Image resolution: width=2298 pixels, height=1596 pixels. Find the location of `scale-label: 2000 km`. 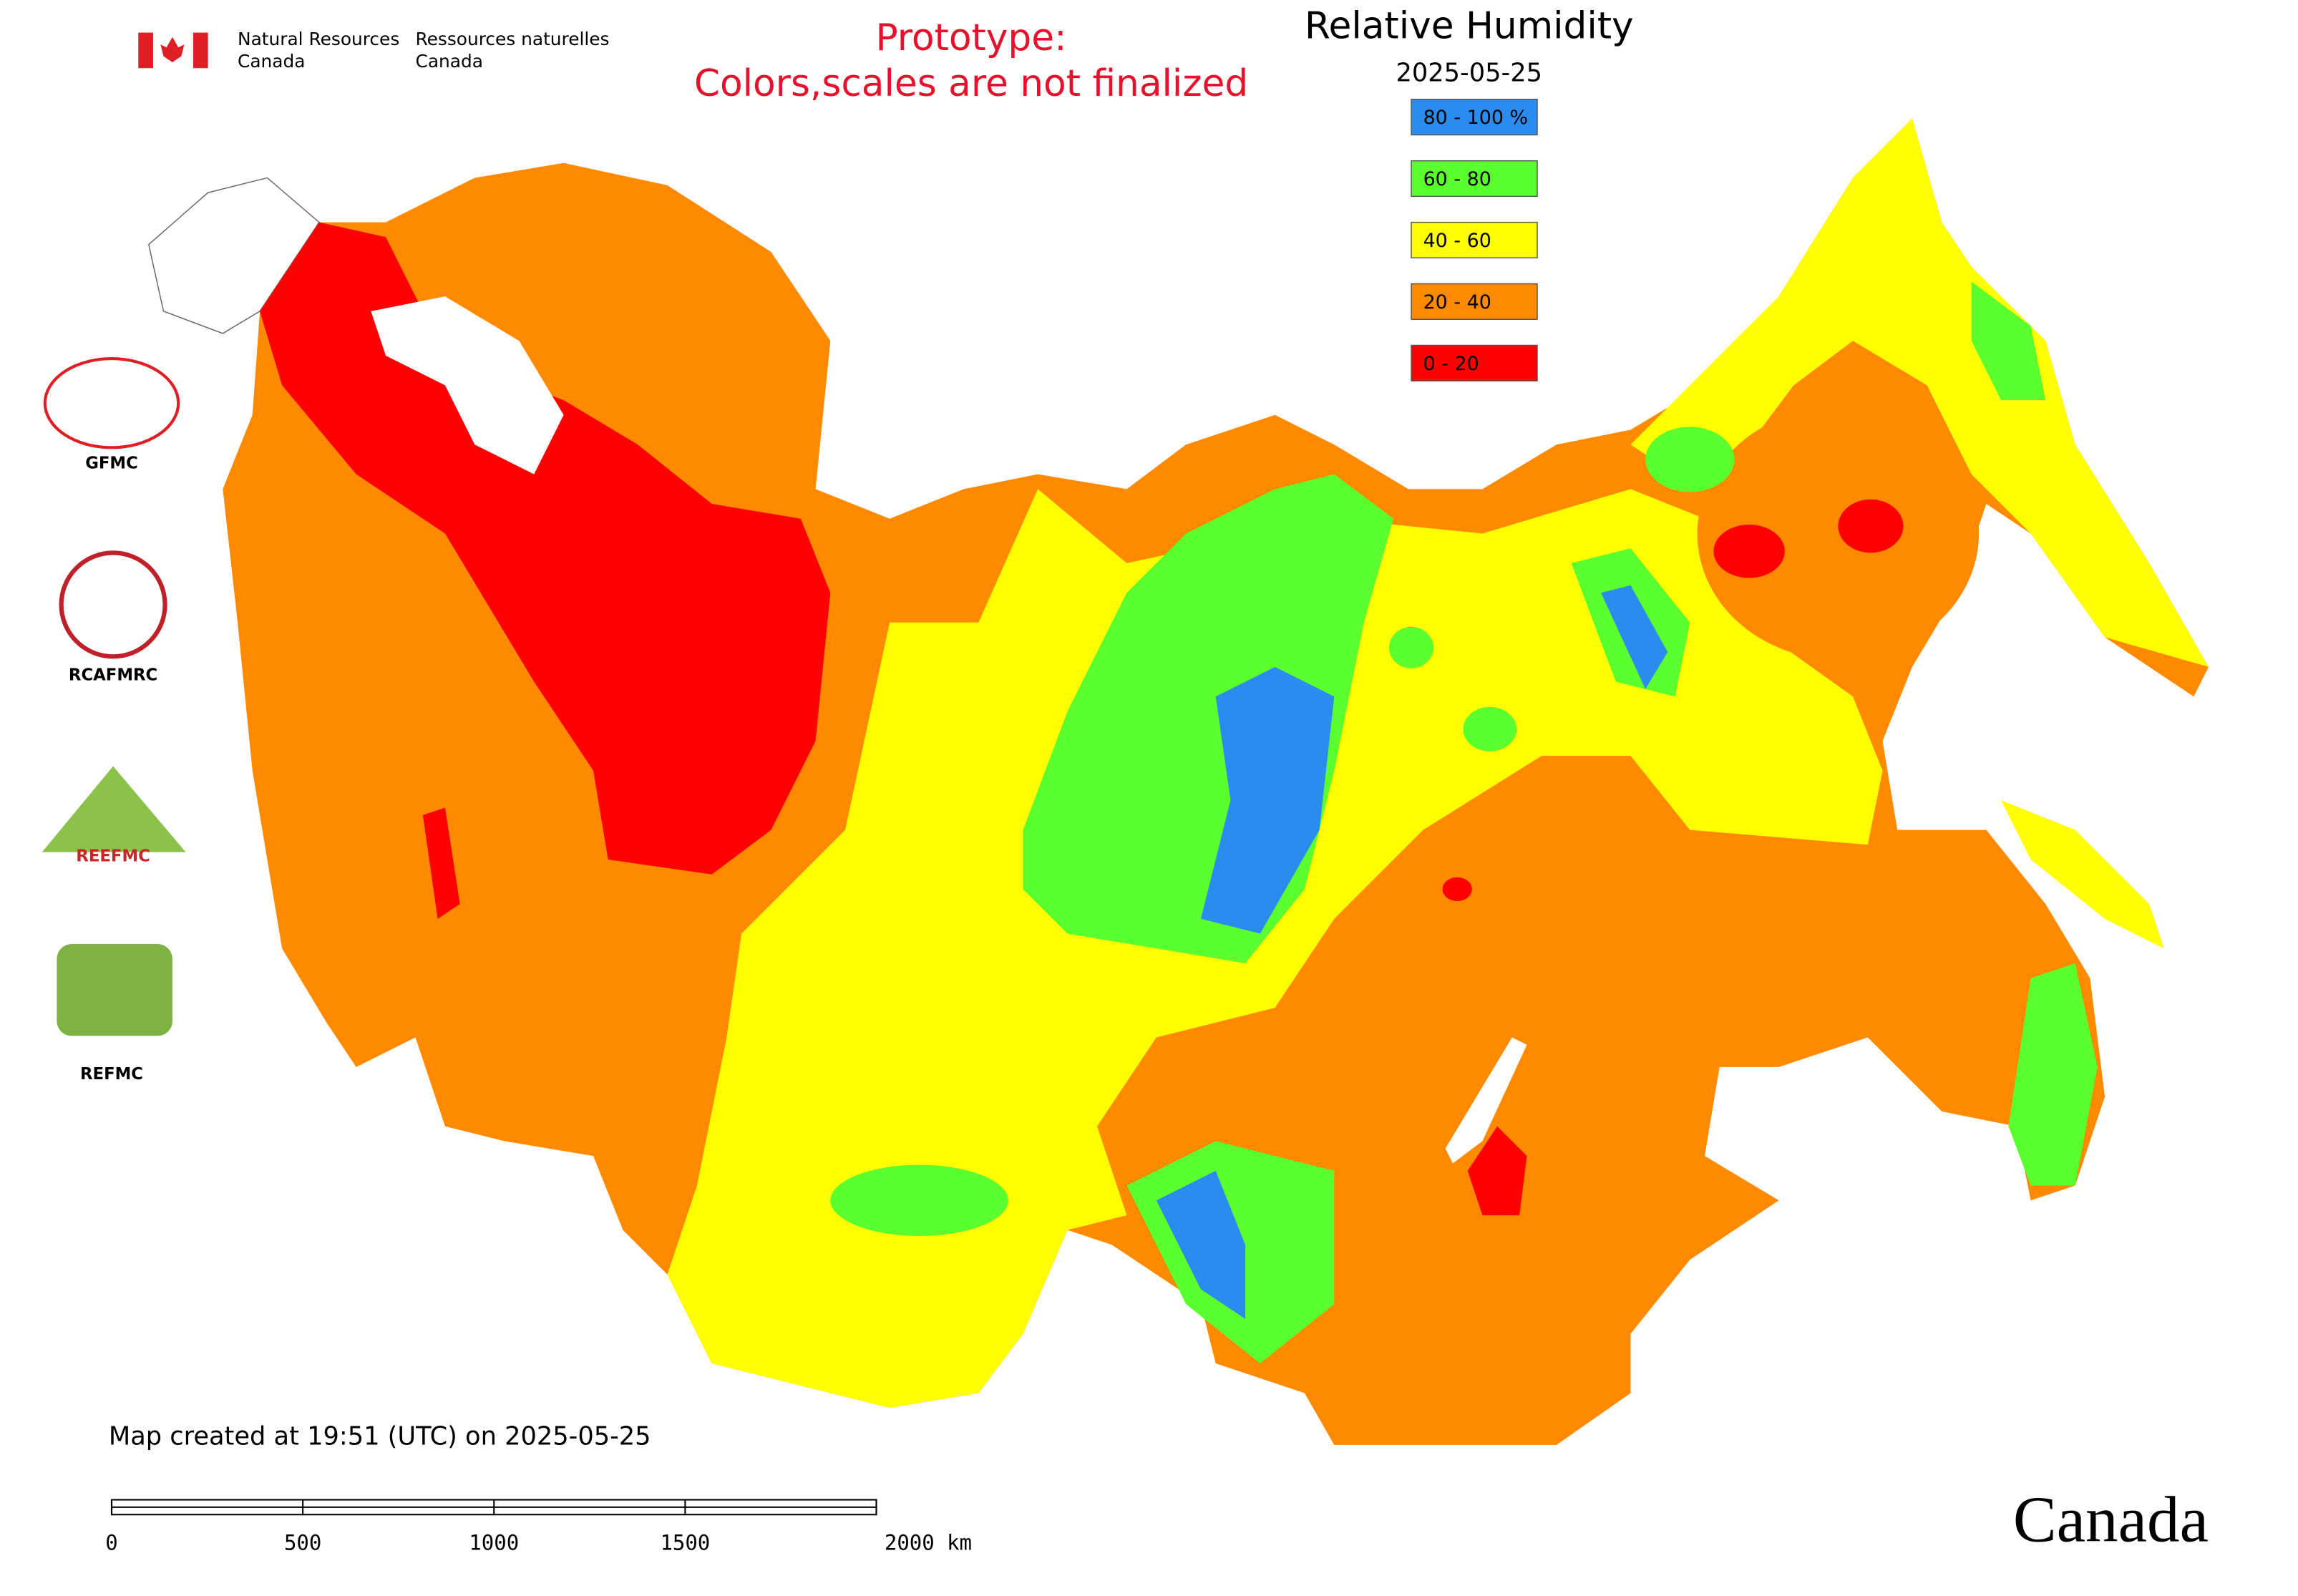

scale-label: 2000 km is located at coordinates (929, 1543).